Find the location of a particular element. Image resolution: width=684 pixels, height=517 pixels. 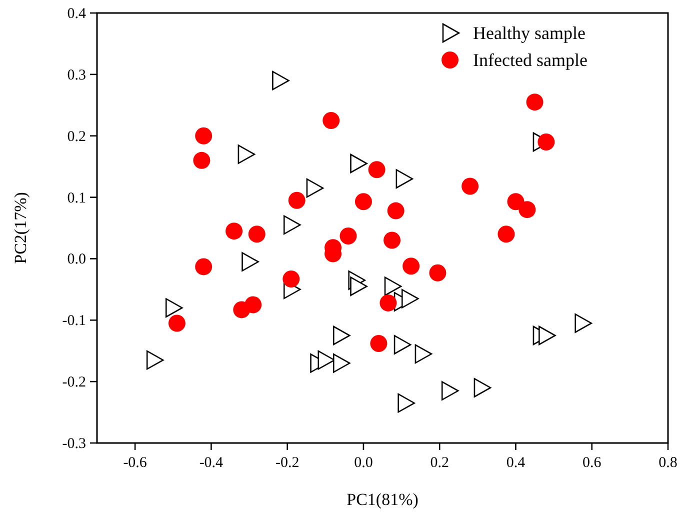

x-tick-label: -0.6 is located at coordinates (135, 463).